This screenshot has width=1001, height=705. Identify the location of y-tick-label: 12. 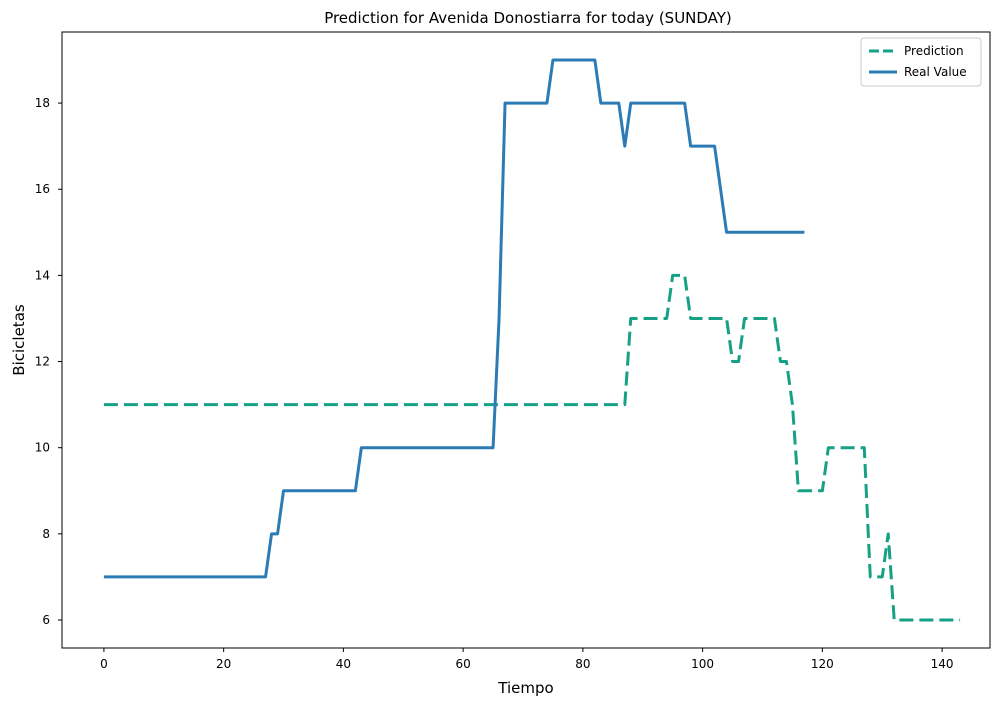
(42, 362).